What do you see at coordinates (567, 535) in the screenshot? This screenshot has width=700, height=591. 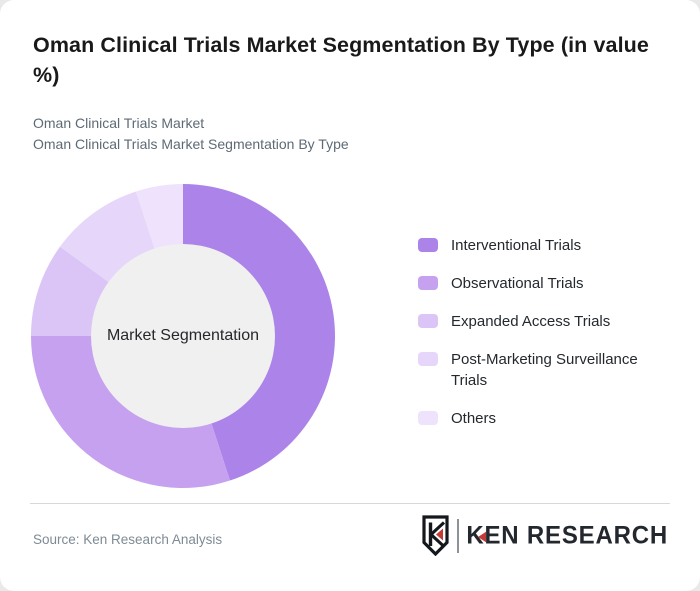 I see `logo-text: K EN RESEARCH` at bounding box center [567, 535].